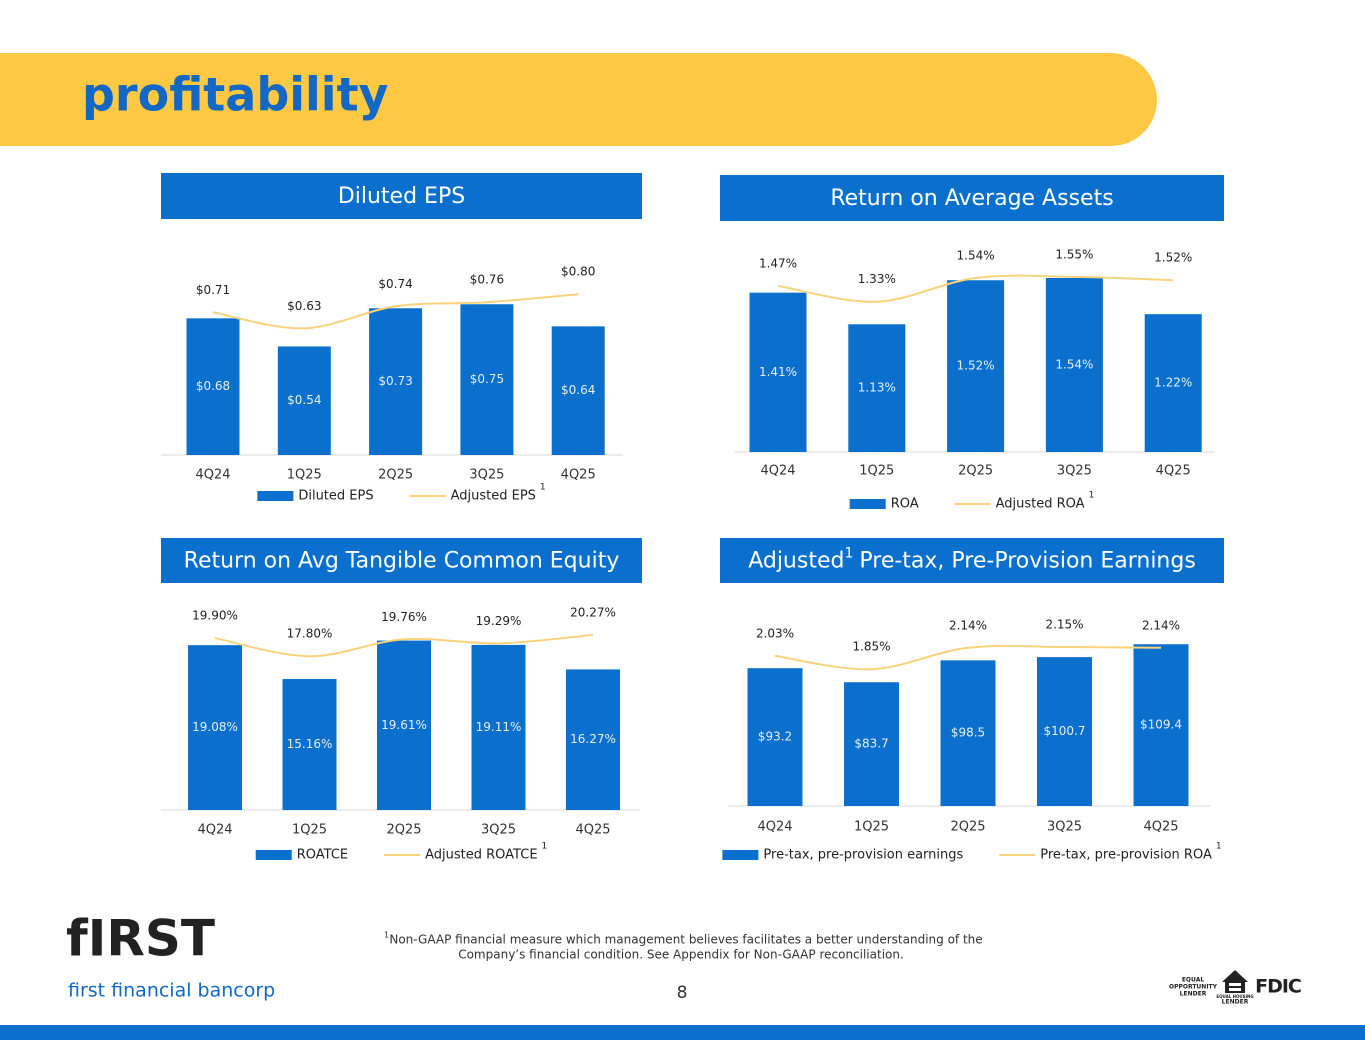 The width and height of the screenshot is (1365, 1055). Describe the element at coordinates (304, 306) in the screenshot. I see `line-label: $0.63` at that location.